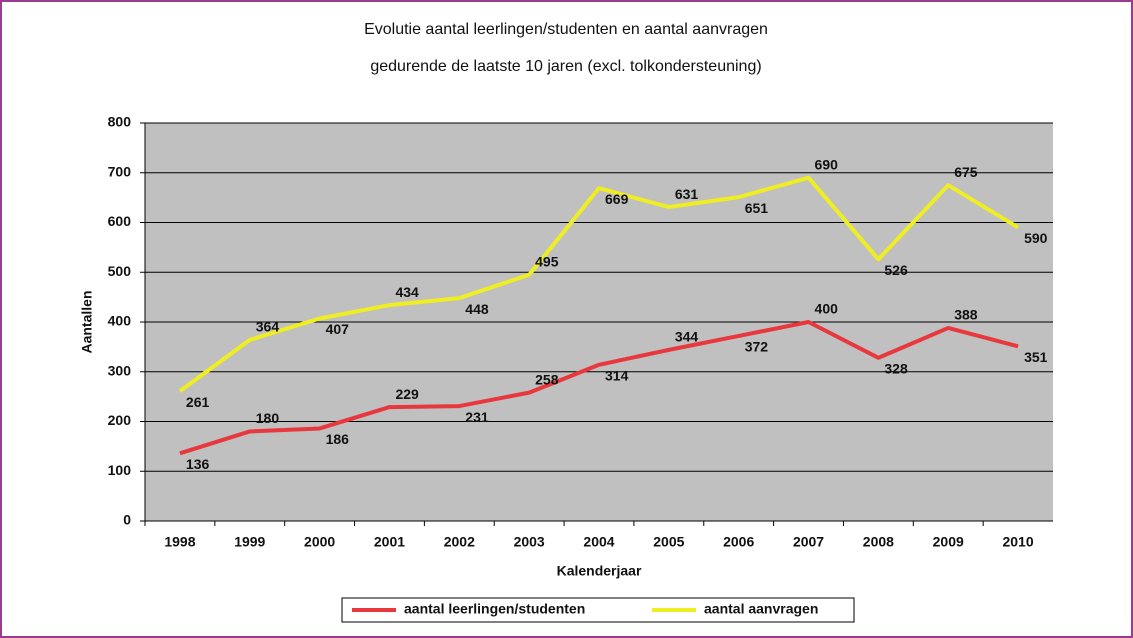  Describe the element at coordinates (319, 542) in the screenshot. I see `x-tick-label: 2000` at that location.